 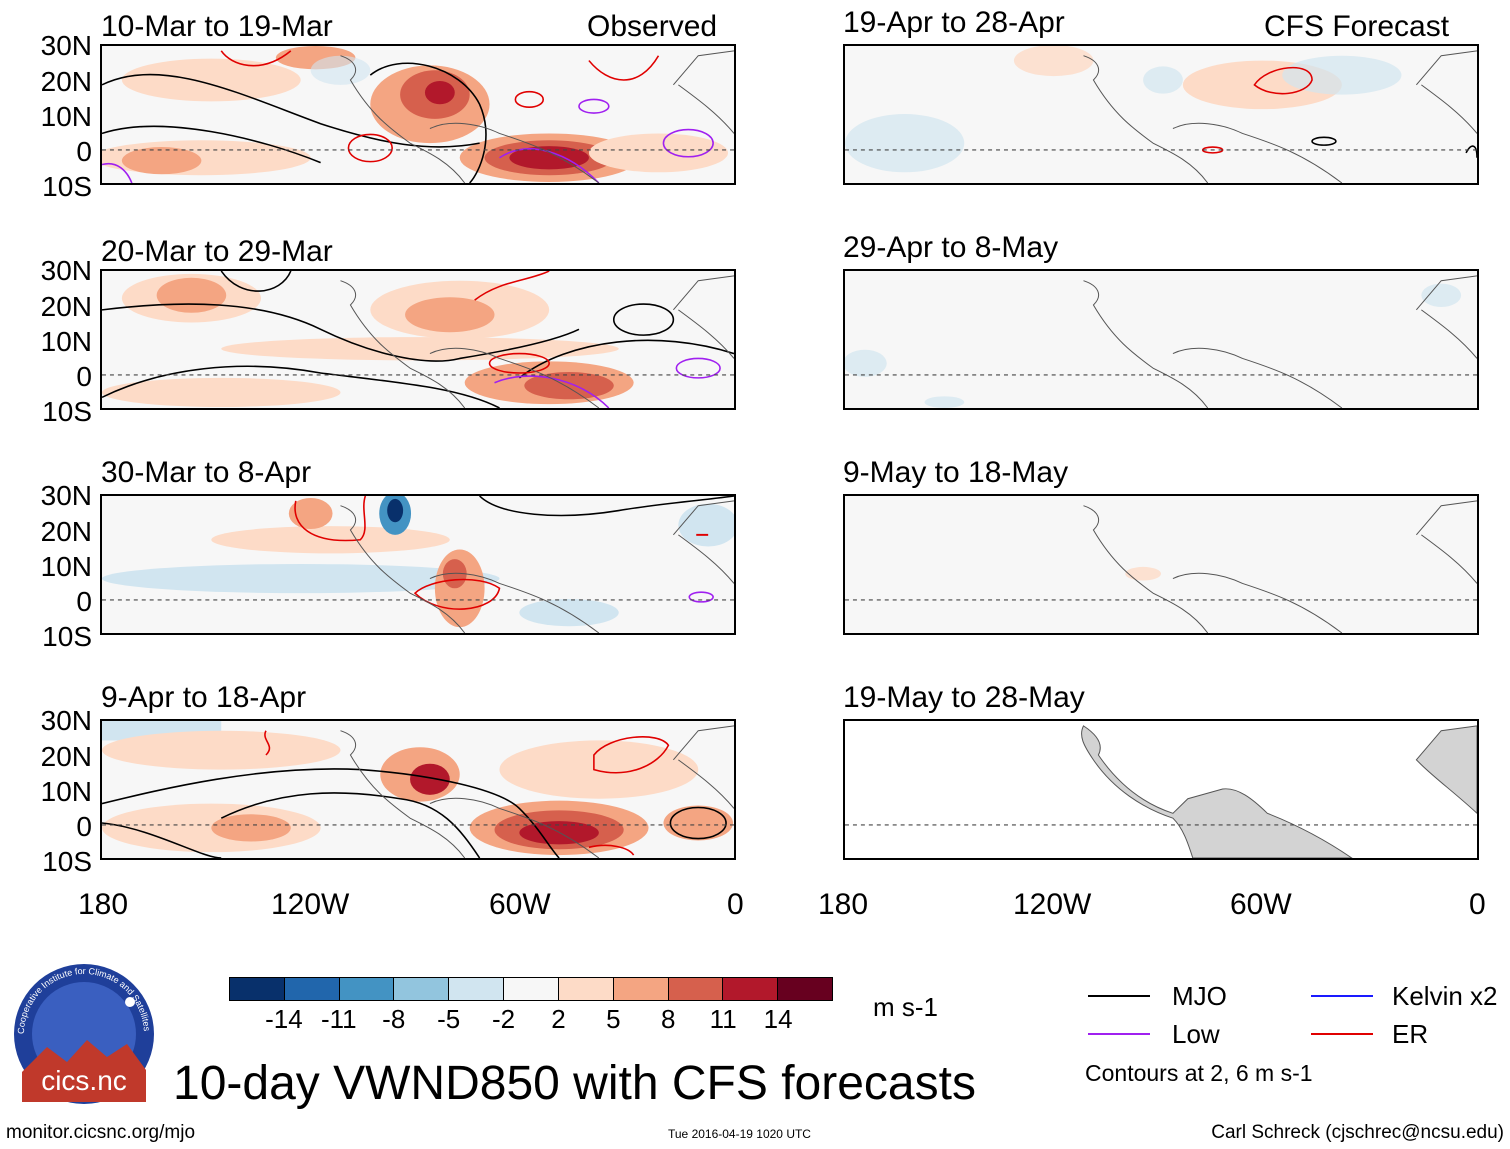 I want to click on panel-title-obs-4: 9-Apr to 18-Apr, so click(x=204, y=697).